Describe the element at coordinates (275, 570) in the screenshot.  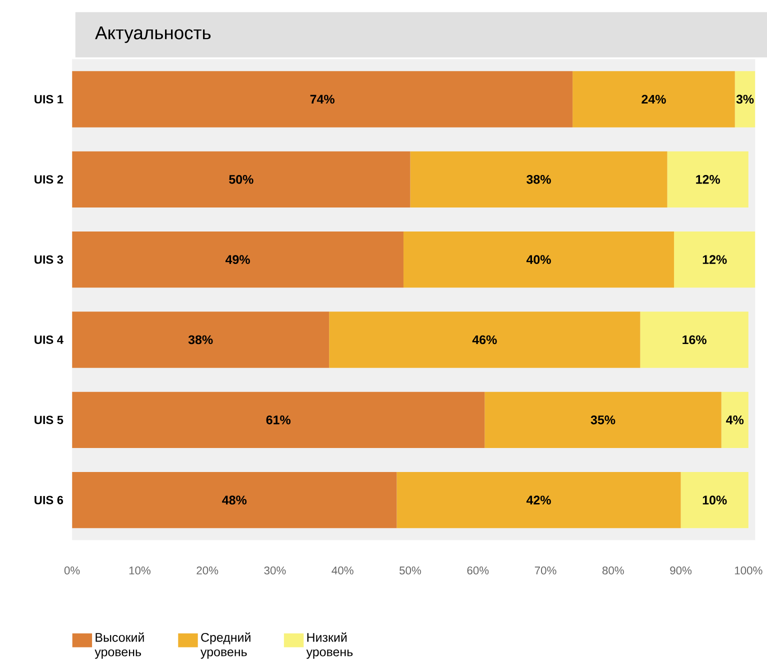
I see `x-tick-label: 30%` at that location.